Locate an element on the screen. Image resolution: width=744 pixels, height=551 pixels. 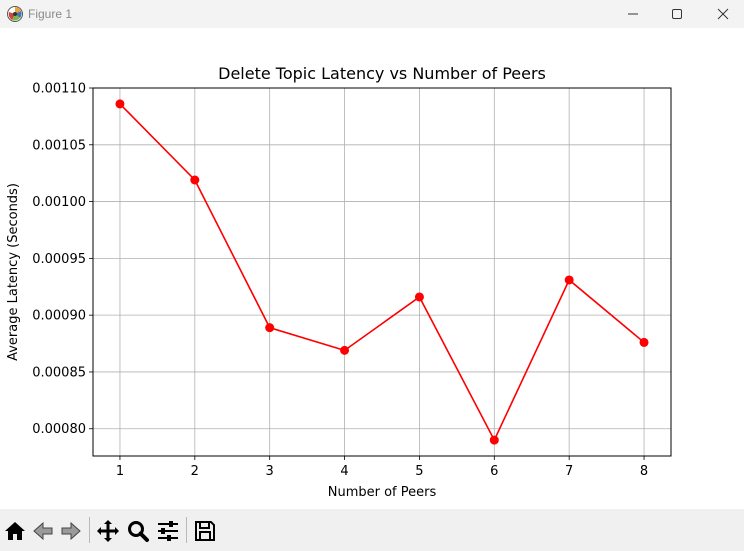
maximize-button is located at coordinates (677, 14).